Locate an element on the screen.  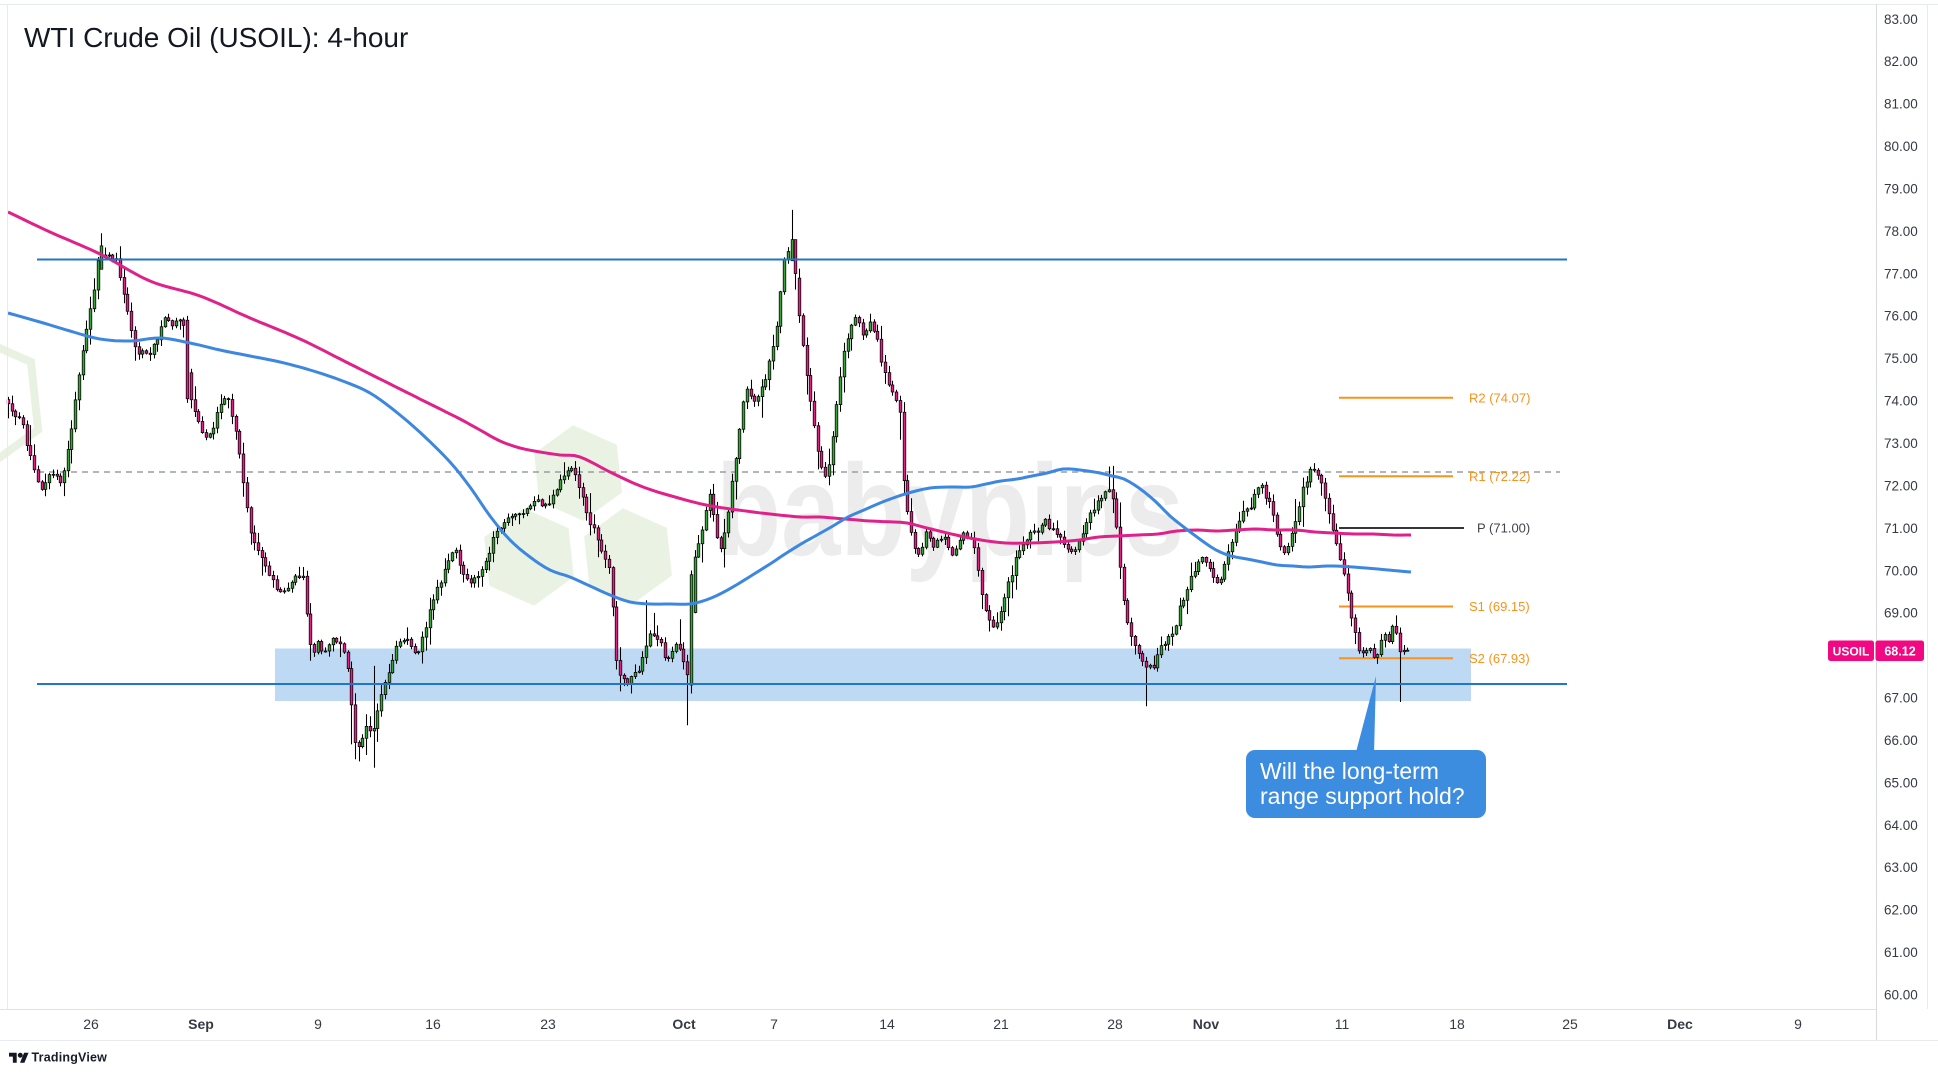
svg-text: 67.00 is located at coordinates (1901, 698).